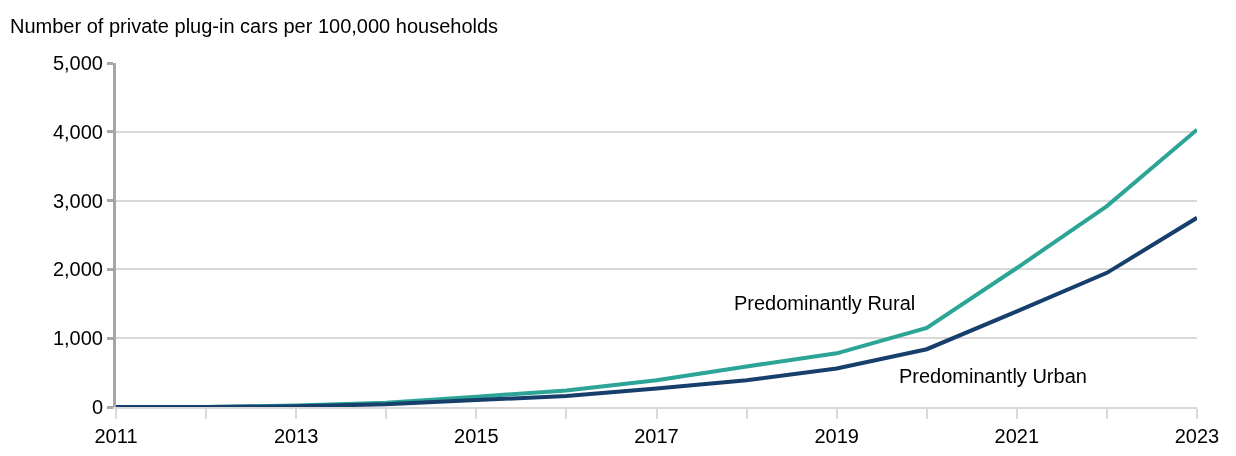  I want to click on y-tick-label: 5,000, so click(77, 63).